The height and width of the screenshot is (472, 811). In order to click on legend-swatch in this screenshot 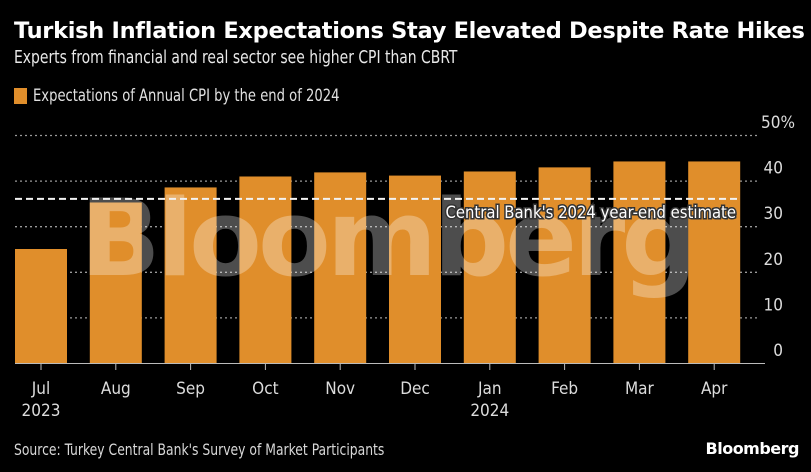, I will do `click(20, 96)`.